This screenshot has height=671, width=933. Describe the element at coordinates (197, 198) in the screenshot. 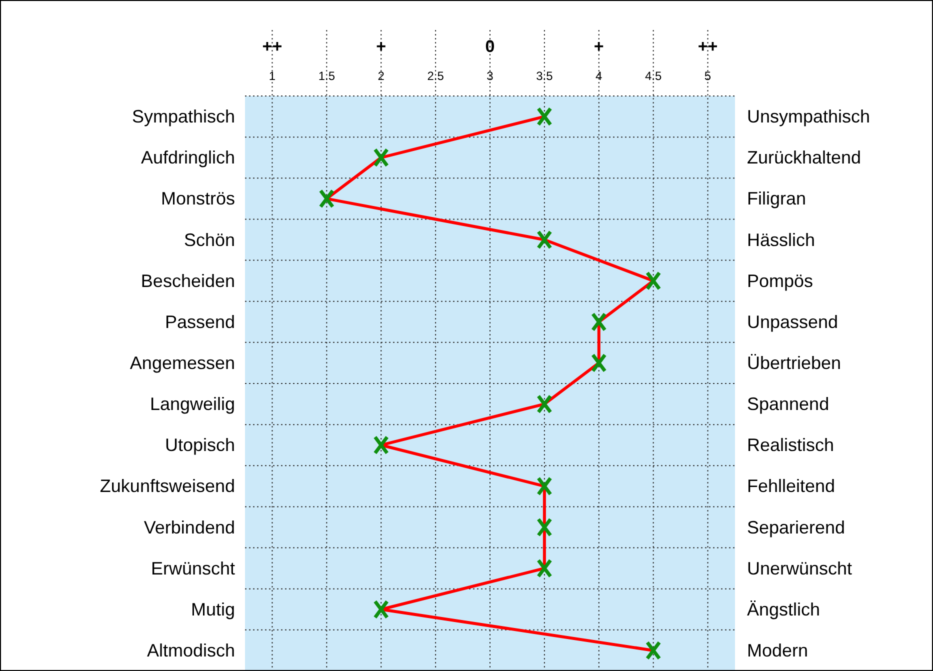

I see `y-tick-label: Monströs` at that location.